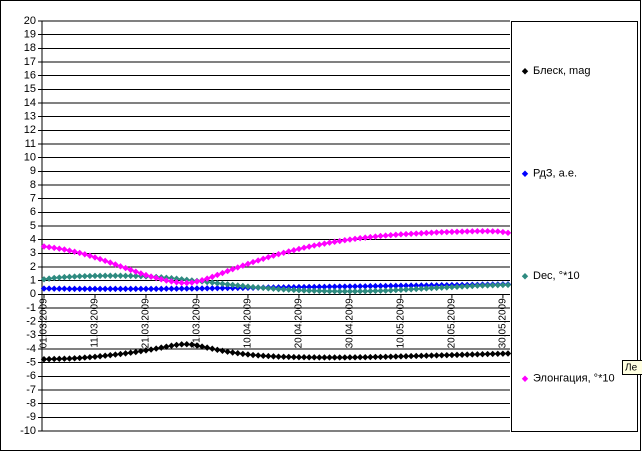 The image size is (642, 457). I want to click on legend-label: РдЗ, а.е., so click(555, 174).